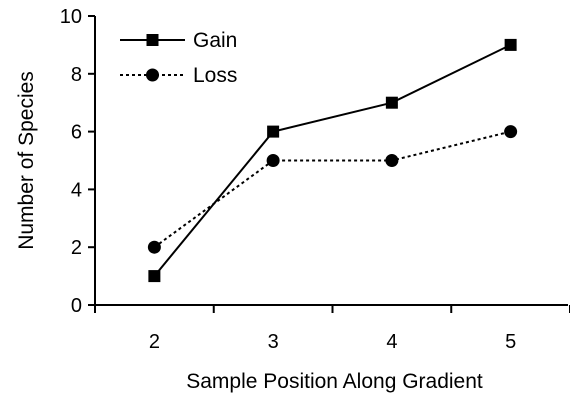 The width and height of the screenshot is (570, 397). I want to click on x-ticks: 2 3 4 5, so click(332, 329).